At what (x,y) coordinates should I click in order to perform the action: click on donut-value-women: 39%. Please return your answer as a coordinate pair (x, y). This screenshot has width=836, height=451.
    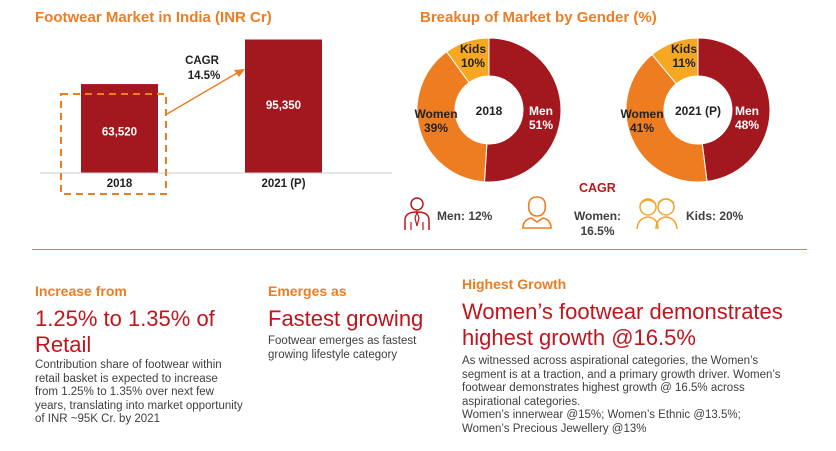
    Looking at the image, I should click on (436, 128).